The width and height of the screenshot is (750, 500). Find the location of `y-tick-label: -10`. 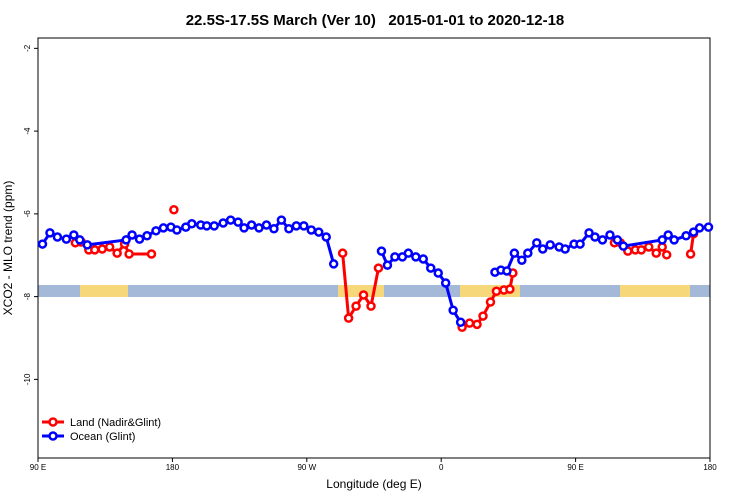

y-tick-label: -10 is located at coordinates (27, 379).